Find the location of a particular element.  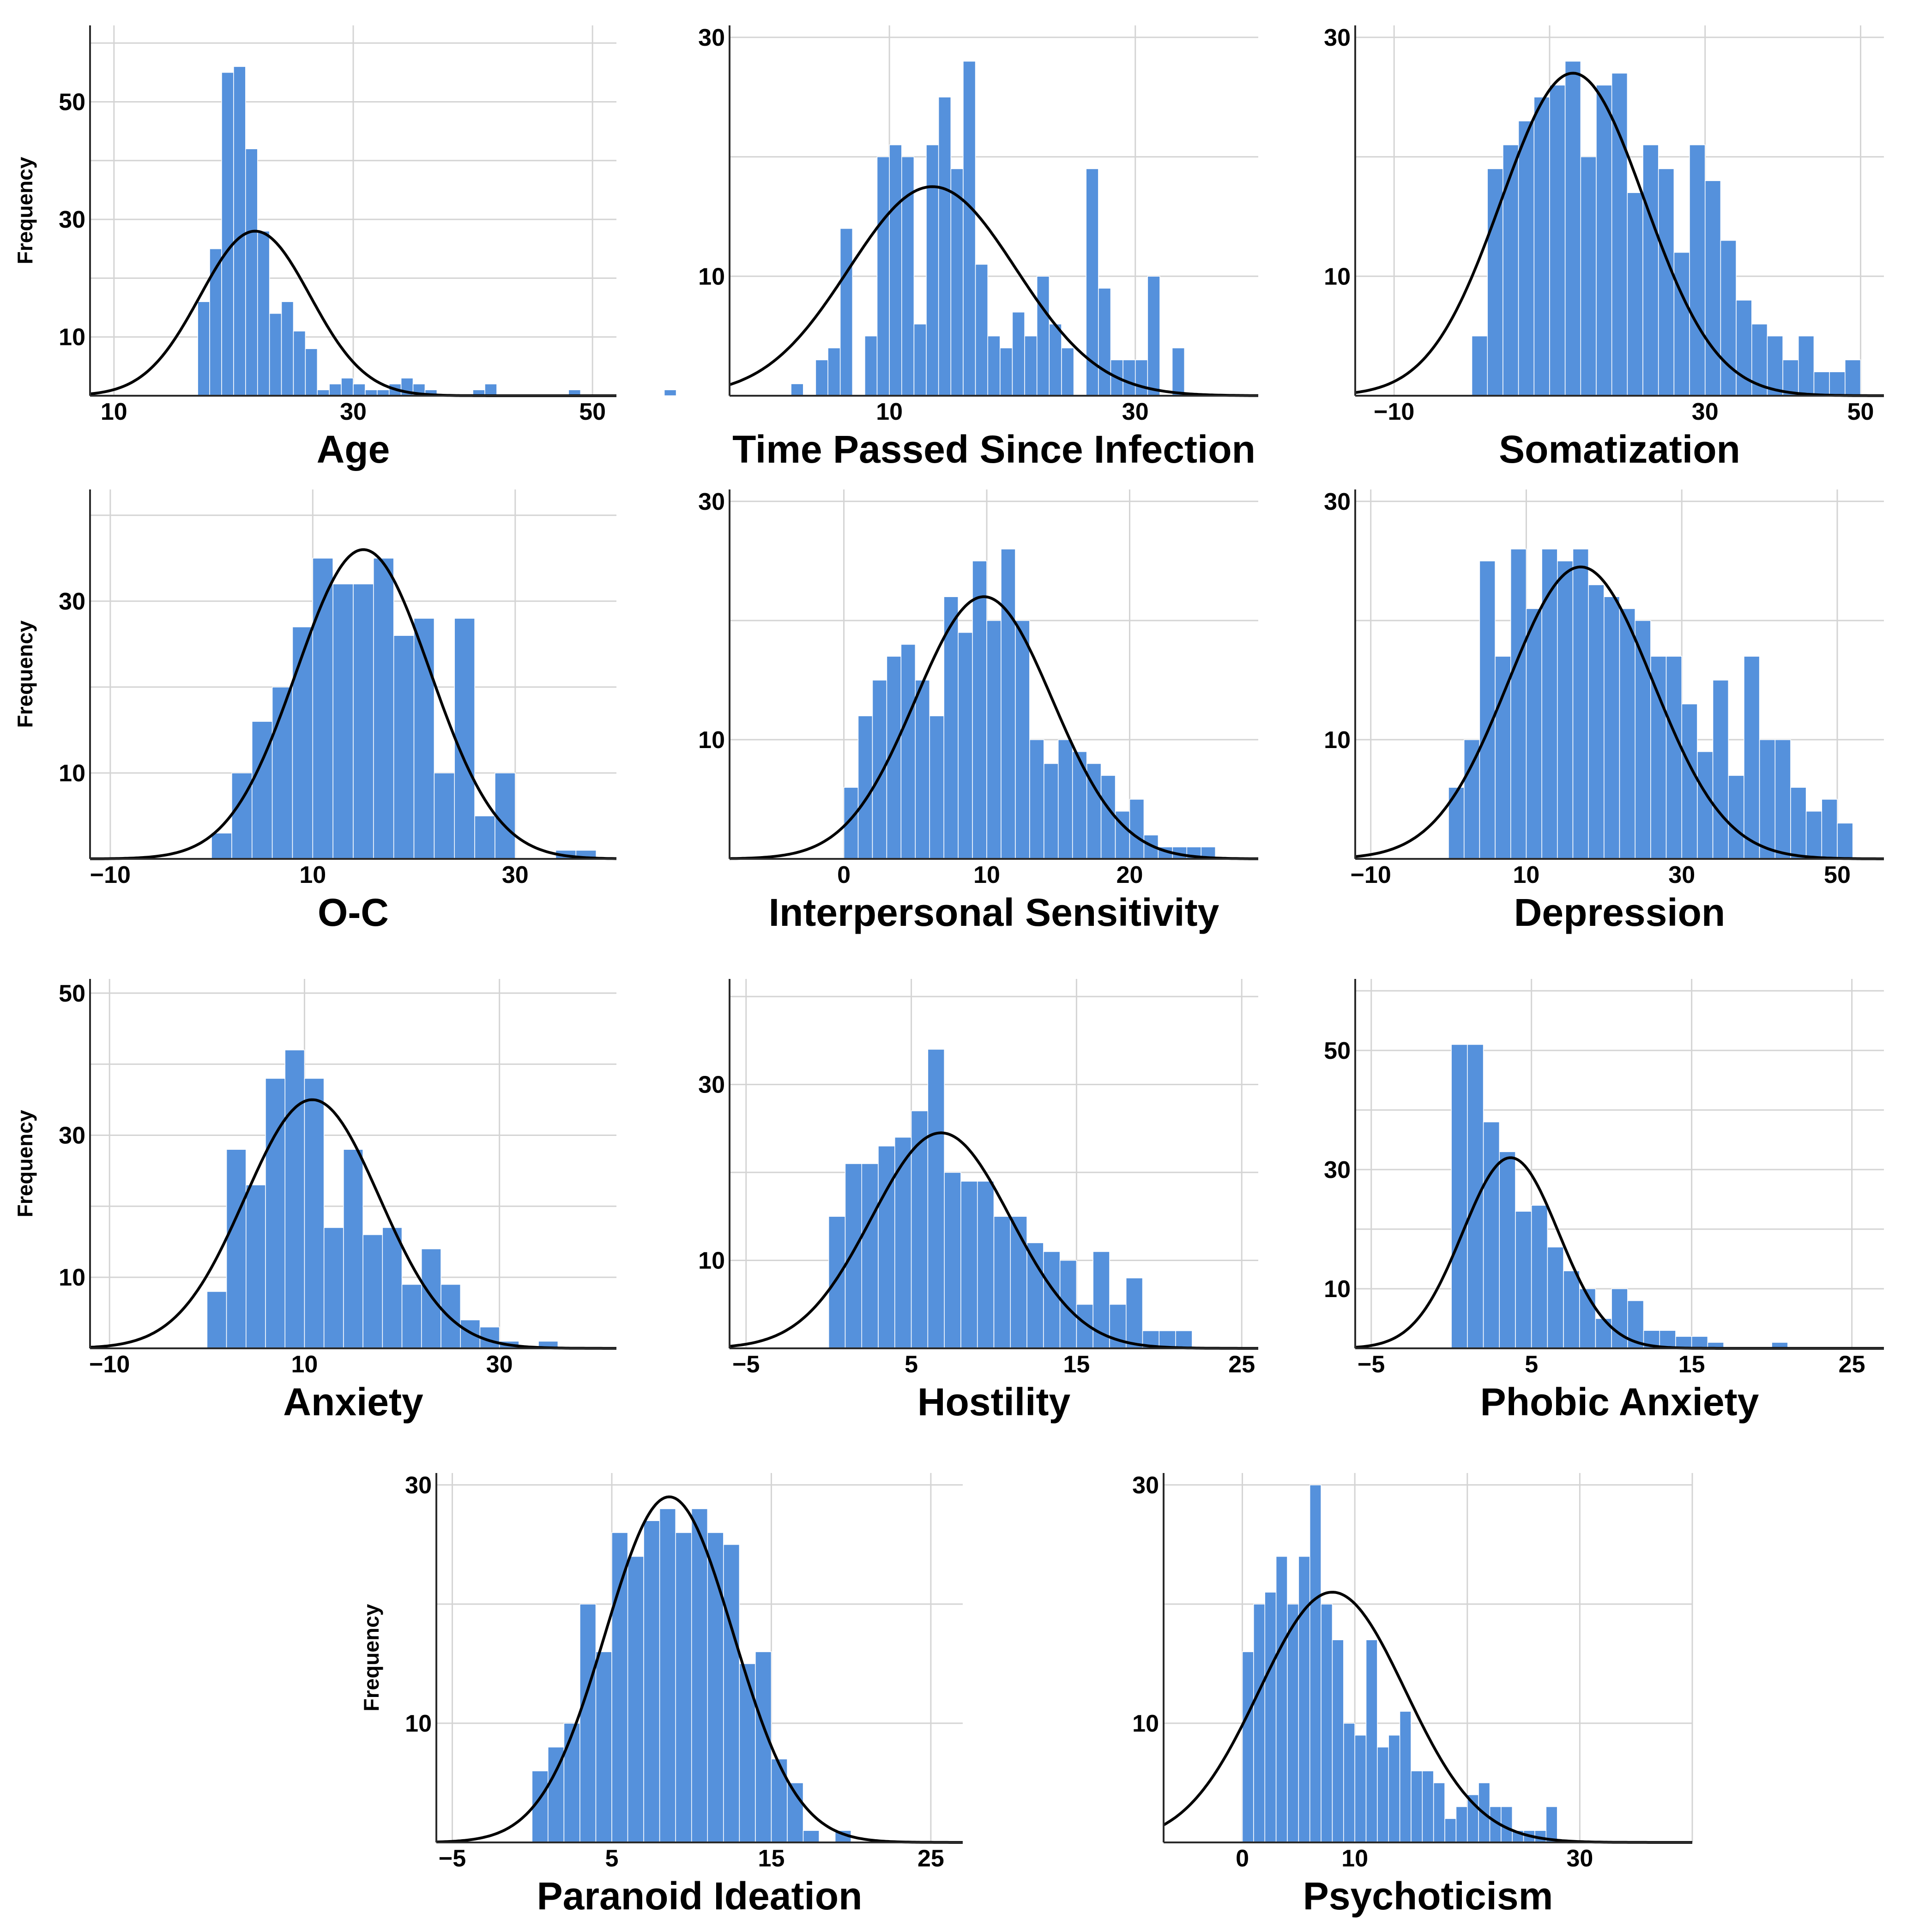

depression-x-tick-label: 50 is located at coordinates (1837, 875).